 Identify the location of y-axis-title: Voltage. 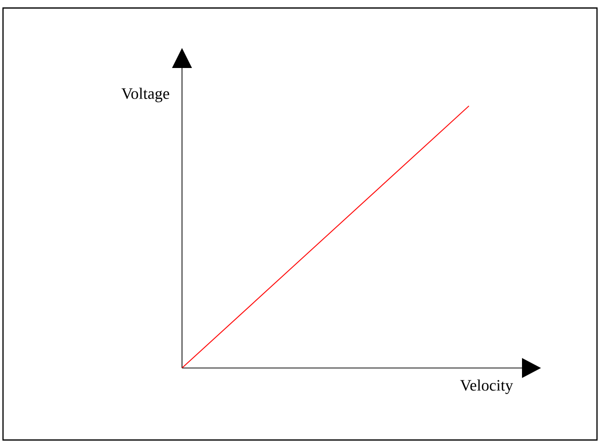
(145, 95).